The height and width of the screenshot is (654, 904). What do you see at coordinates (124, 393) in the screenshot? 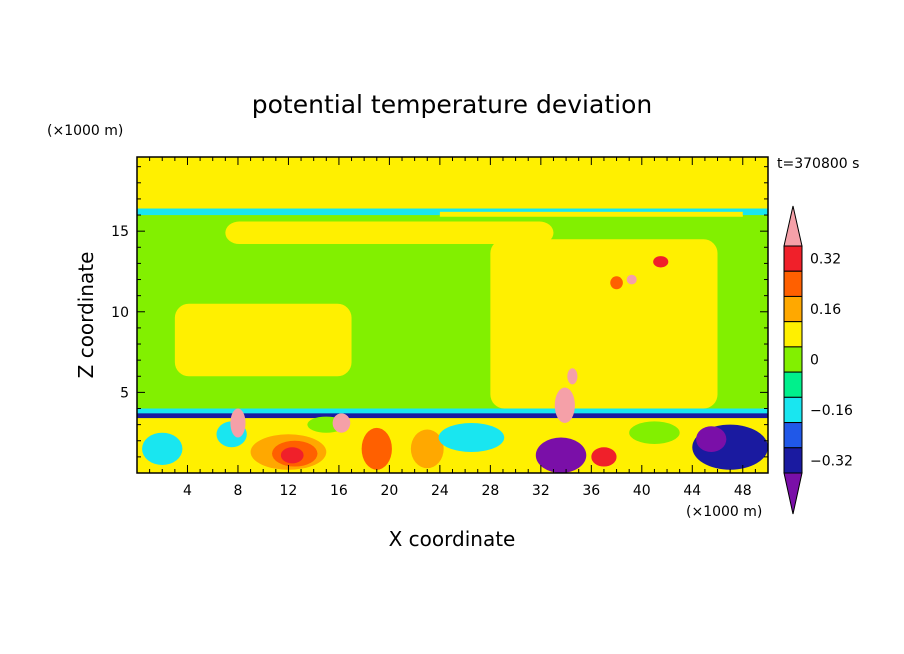
I see `y-tick-label: 5` at bounding box center [124, 393].